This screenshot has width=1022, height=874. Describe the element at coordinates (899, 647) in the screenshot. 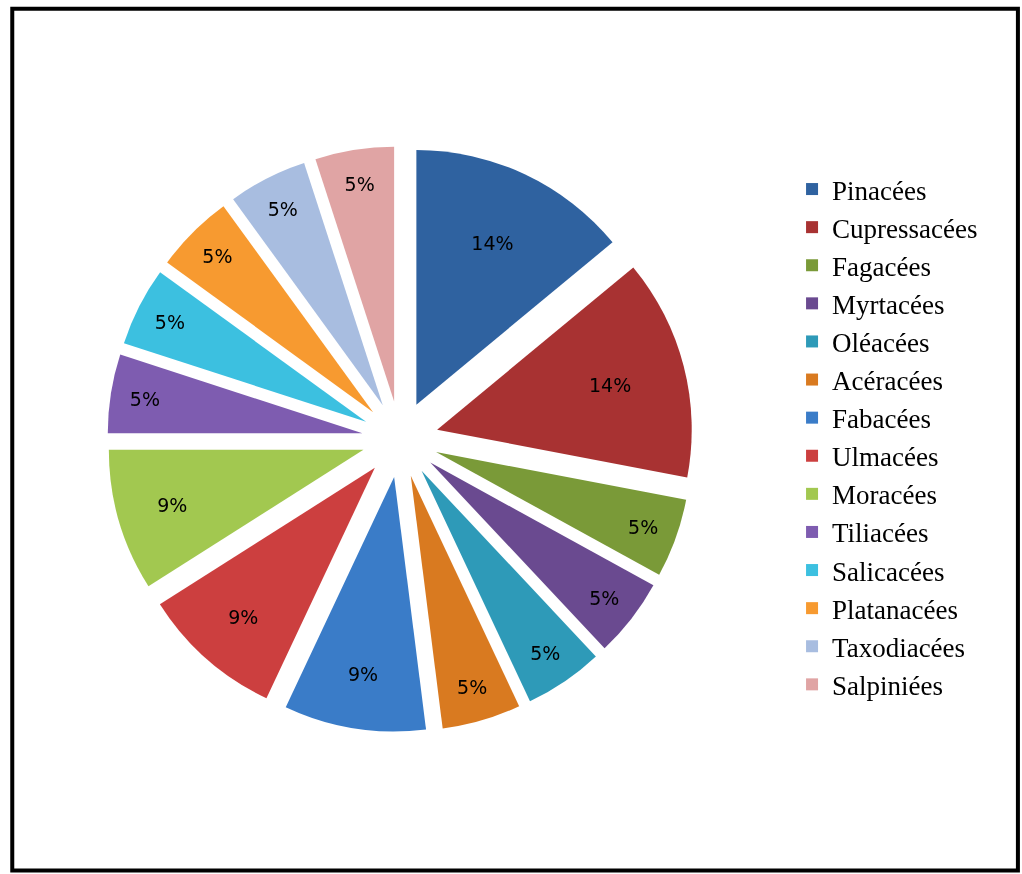

I see `legend-label: Taxodiacées` at that location.